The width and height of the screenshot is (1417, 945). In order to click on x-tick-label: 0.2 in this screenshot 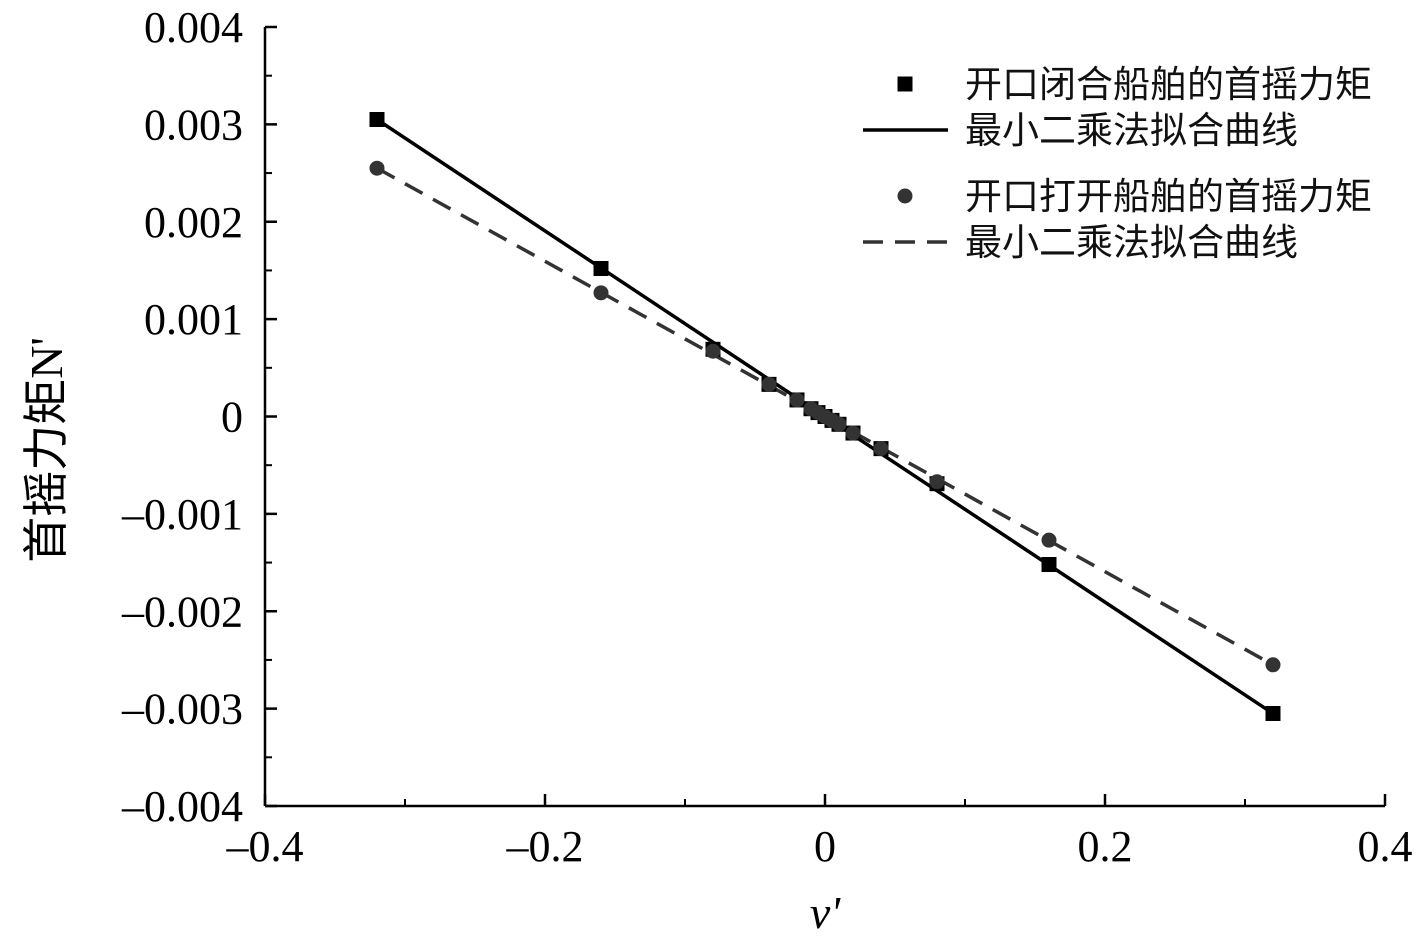, I will do `click(1105, 846)`.